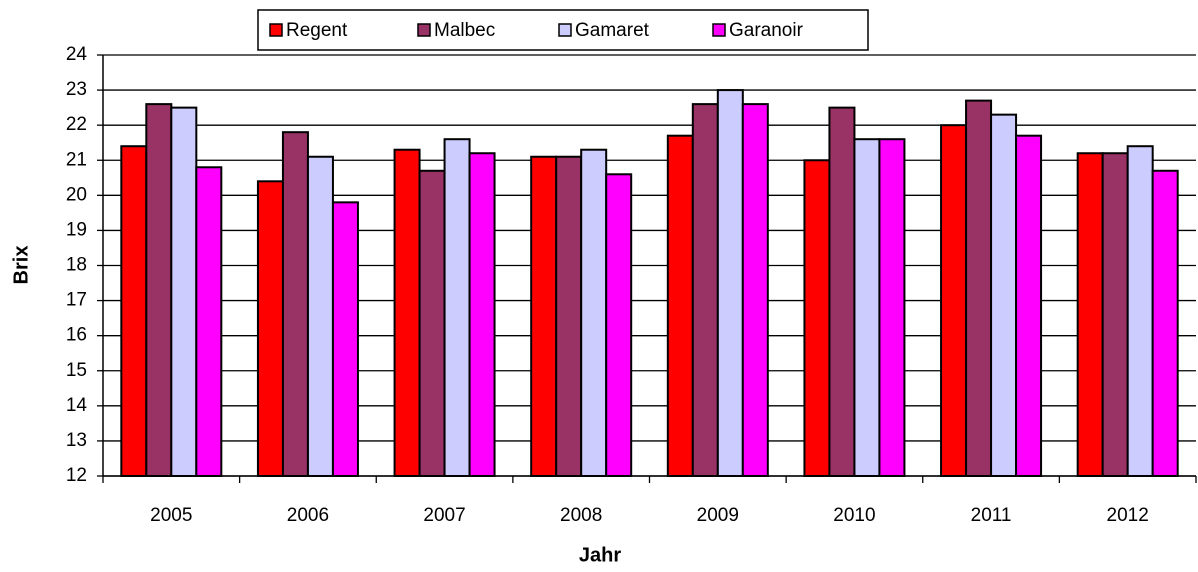 This screenshot has width=1198, height=572. I want to click on y-tick-label: 19, so click(76, 229).